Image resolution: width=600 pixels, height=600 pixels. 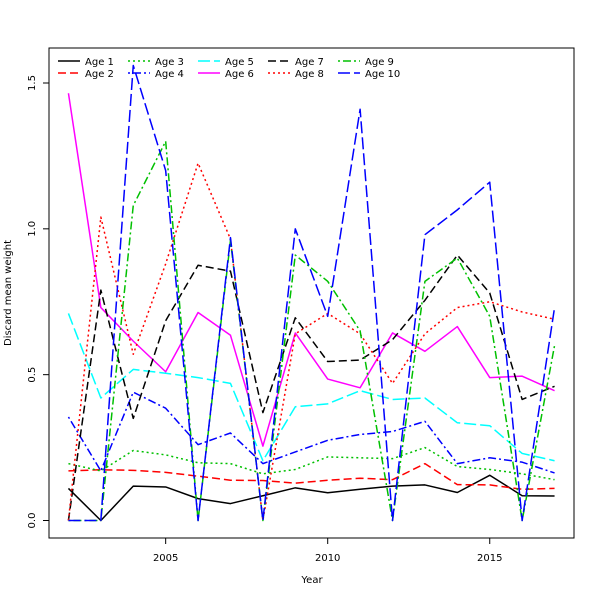 What do you see at coordinates (309, 74) in the screenshot?
I see `legend-label-age-8: Age 8` at bounding box center [309, 74].